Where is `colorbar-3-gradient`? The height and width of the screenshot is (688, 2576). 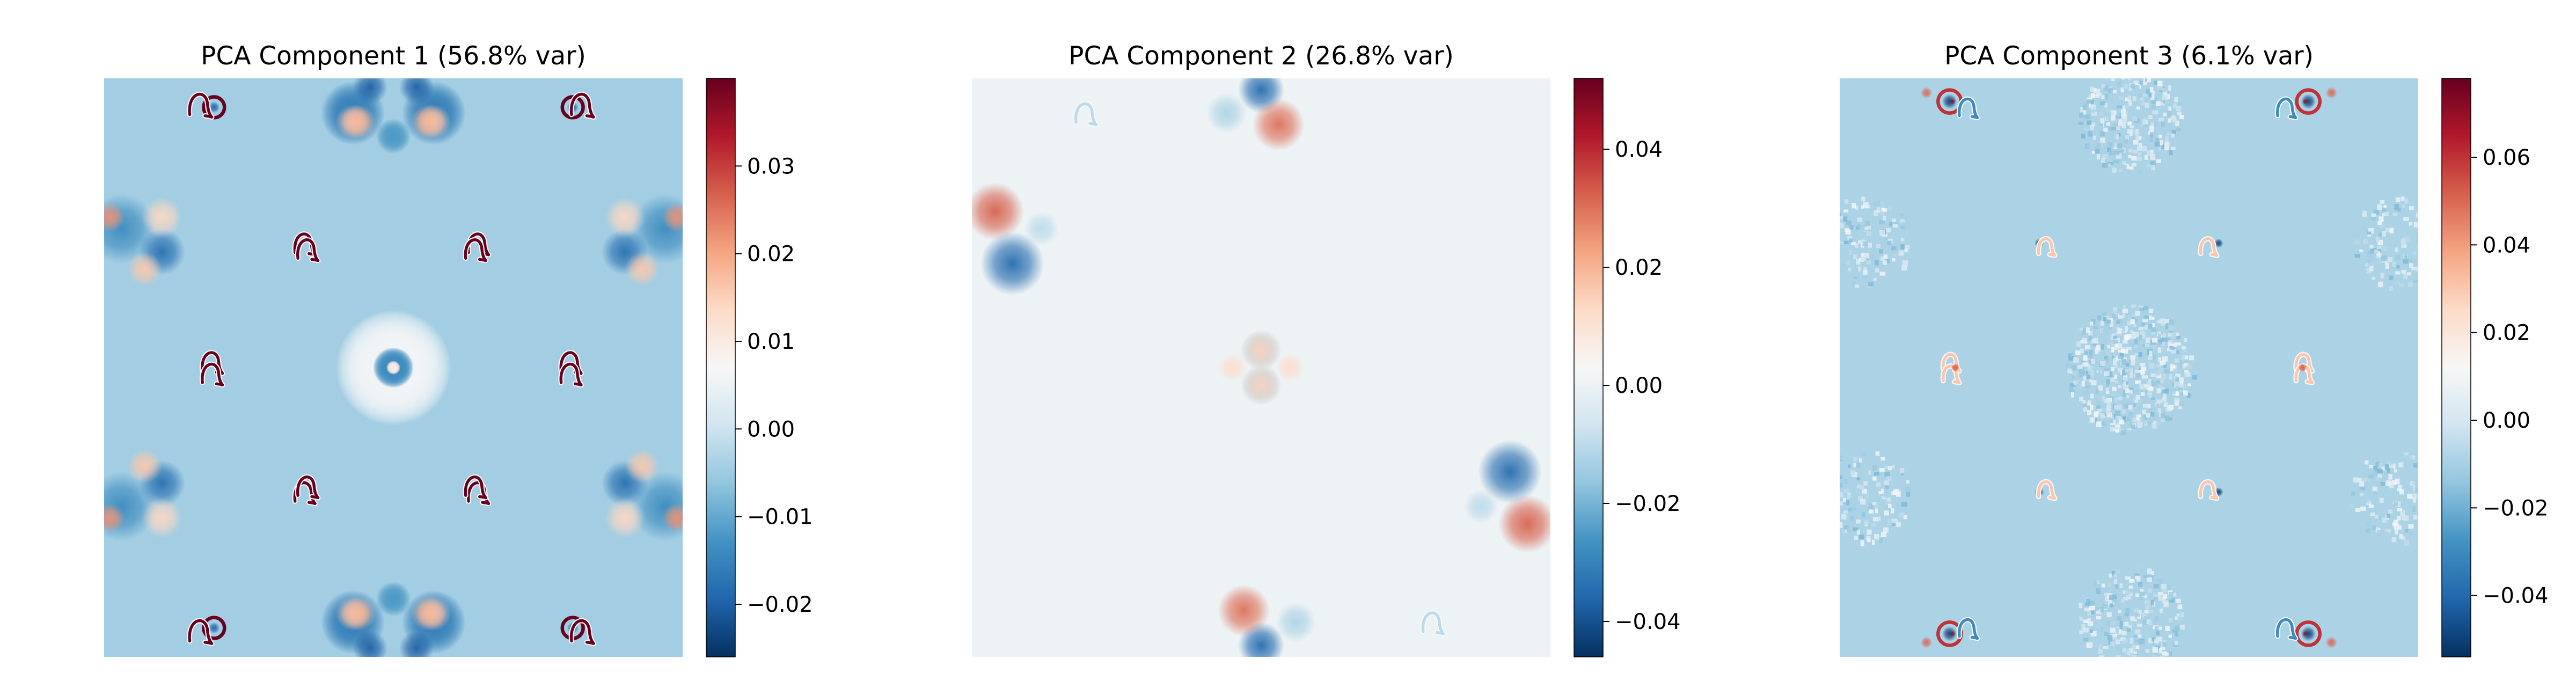 colorbar-3-gradient is located at coordinates (2456, 367).